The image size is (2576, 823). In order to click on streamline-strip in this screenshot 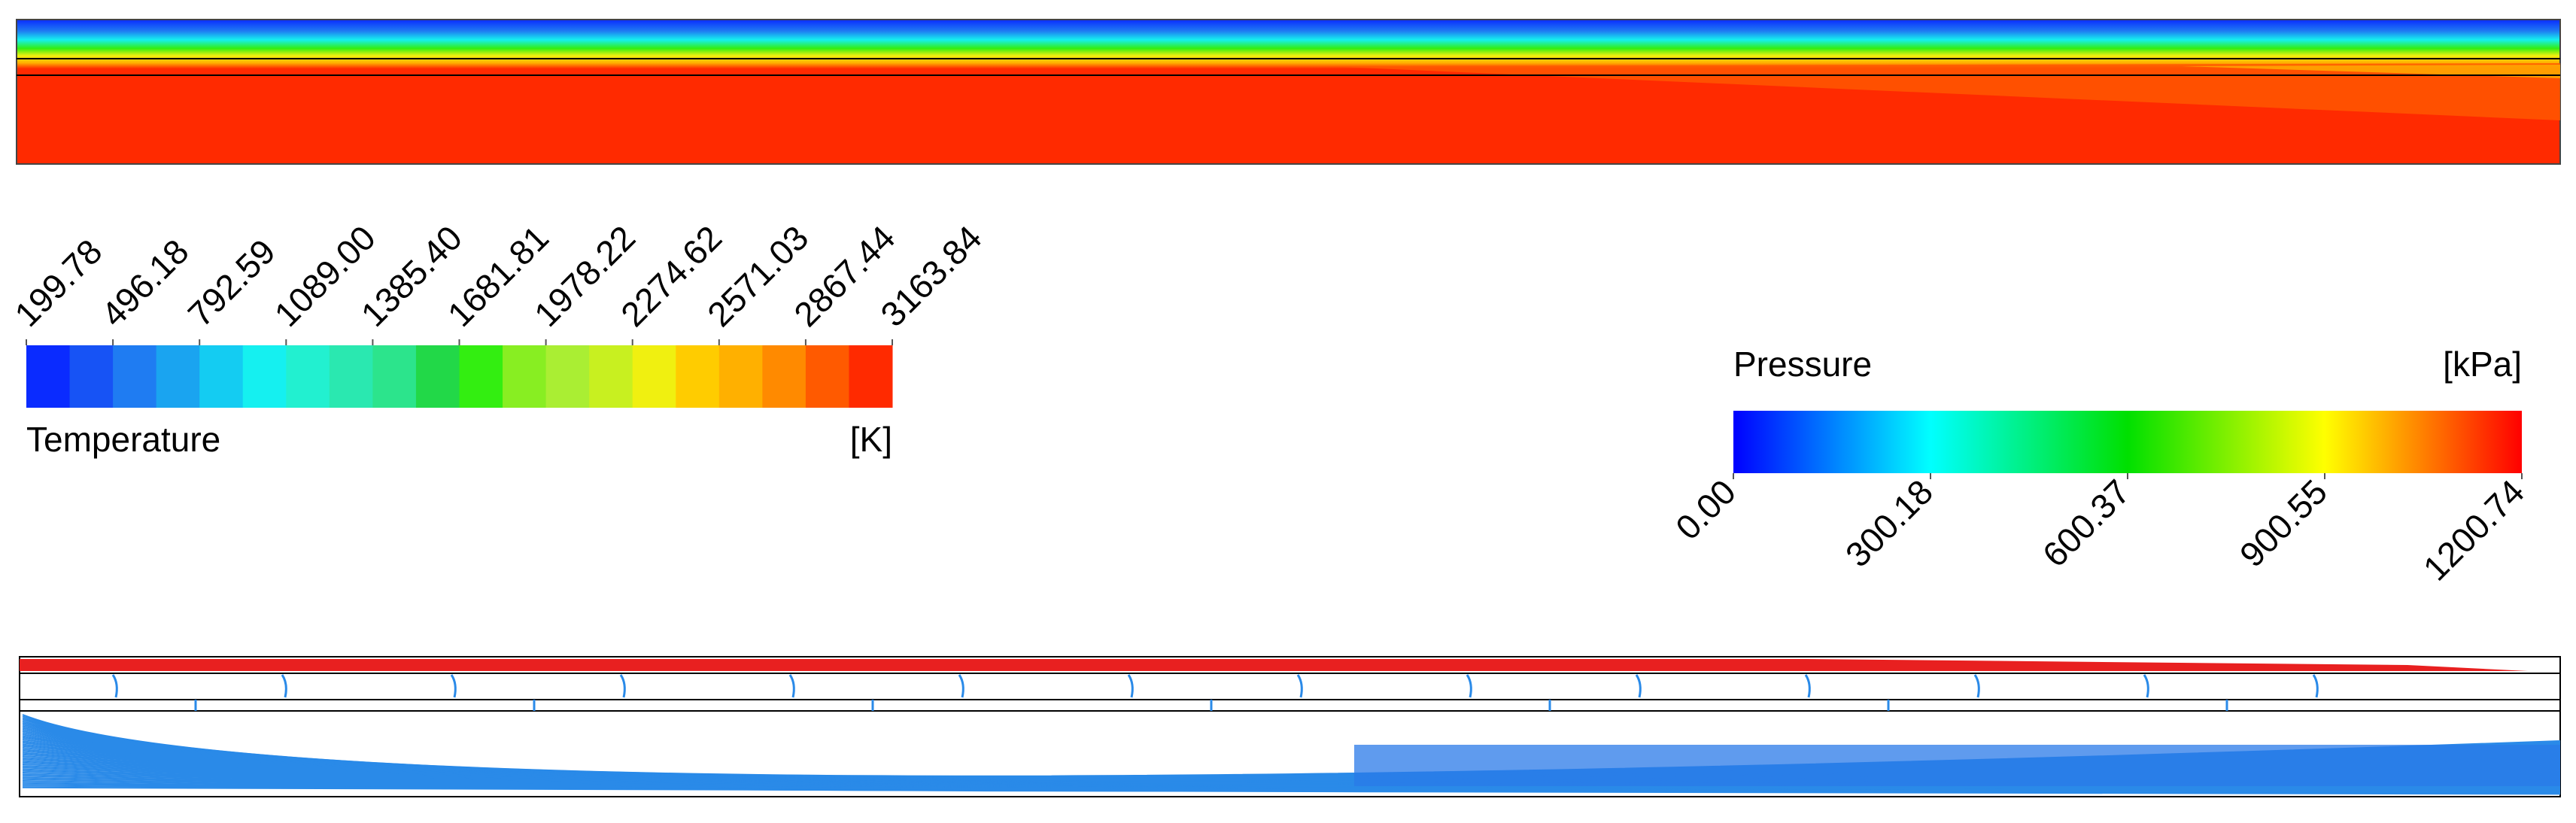, I will do `click(1274, 665)`.